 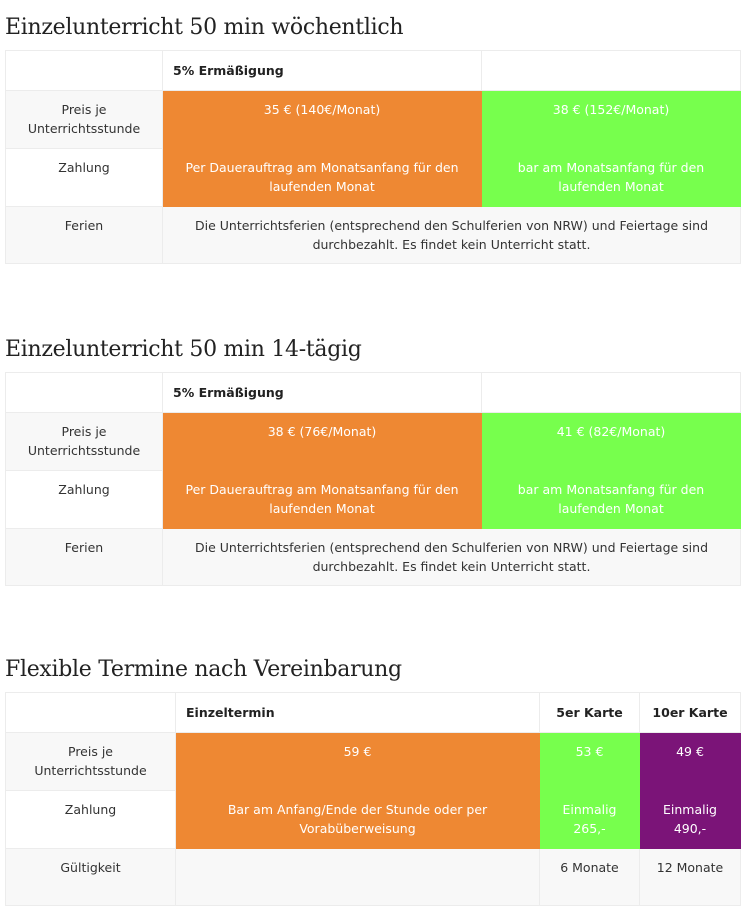 What do you see at coordinates (357, 877) in the screenshot?
I see `table-cell` at bounding box center [357, 877].